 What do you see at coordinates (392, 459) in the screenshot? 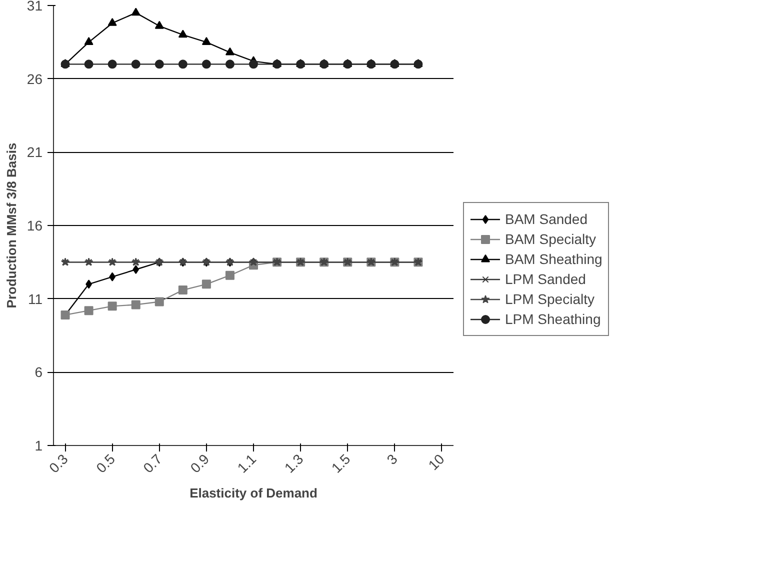
I see `x-tick-label: 3` at bounding box center [392, 459].